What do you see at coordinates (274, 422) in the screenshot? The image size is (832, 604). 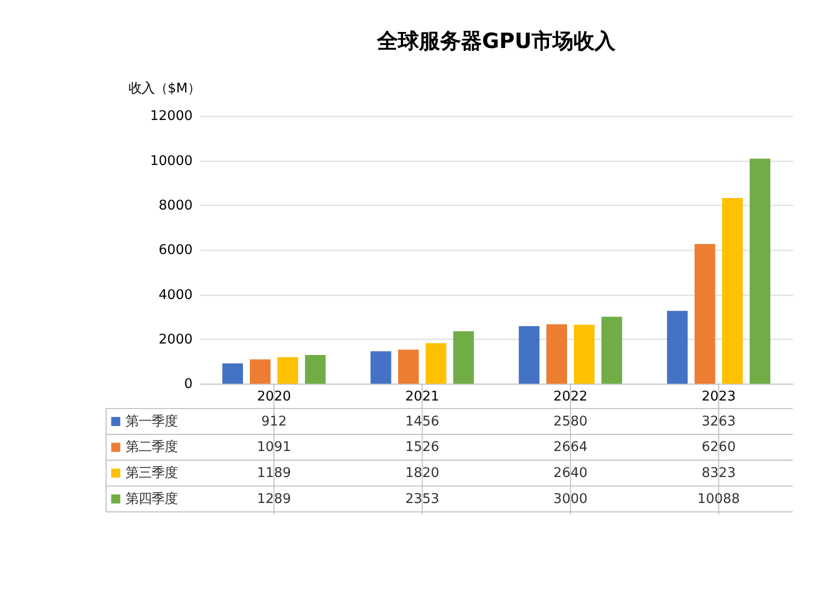 I see `data-label: 912` at bounding box center [274, 422].